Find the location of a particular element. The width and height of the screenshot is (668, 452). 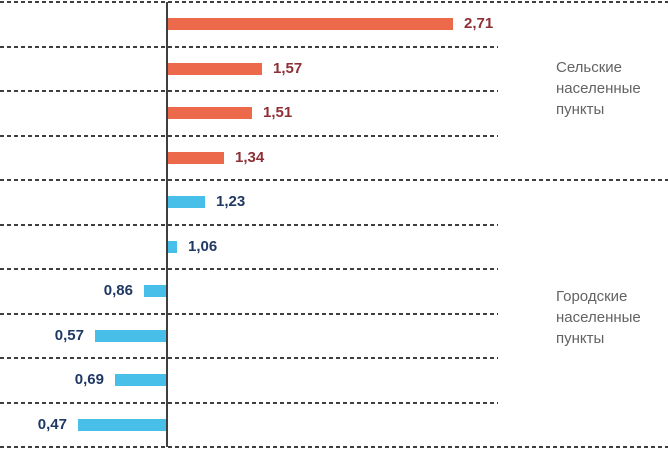

value-label: 1,06 is located at coordinates (203, 246).